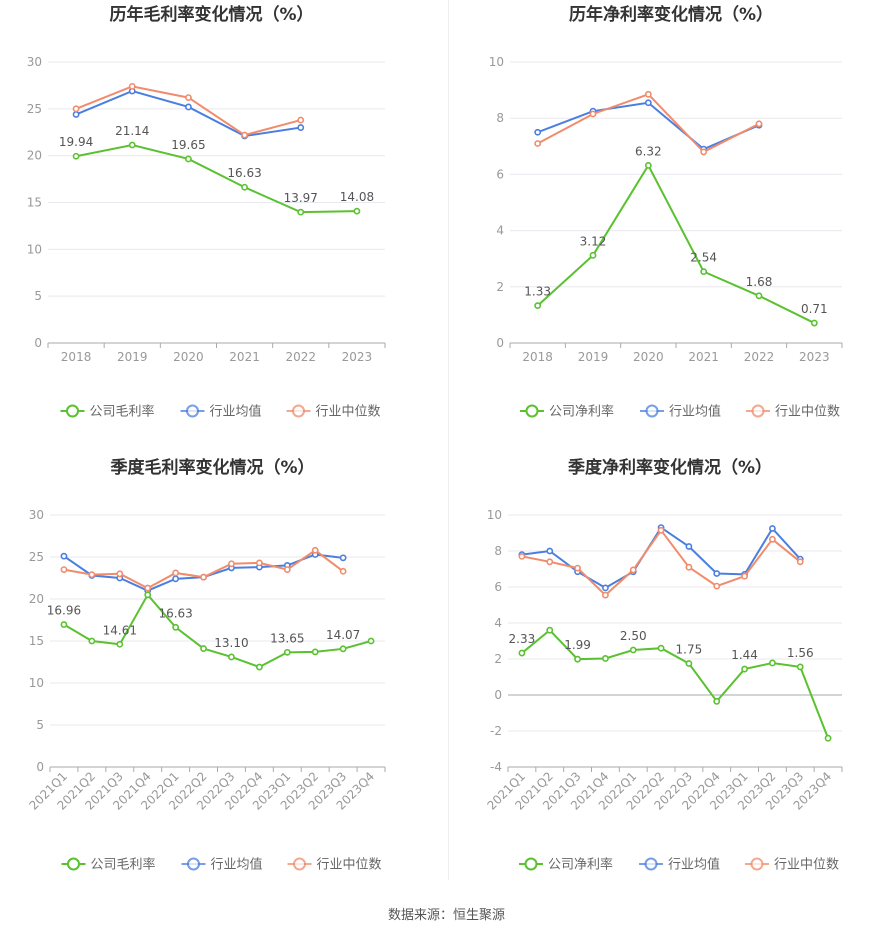 The width and height of the screenshot is (893, 935). Describe the element at coordinates (236, 412) in the screenshot. I see `legend-label: 行业均值` at that location.